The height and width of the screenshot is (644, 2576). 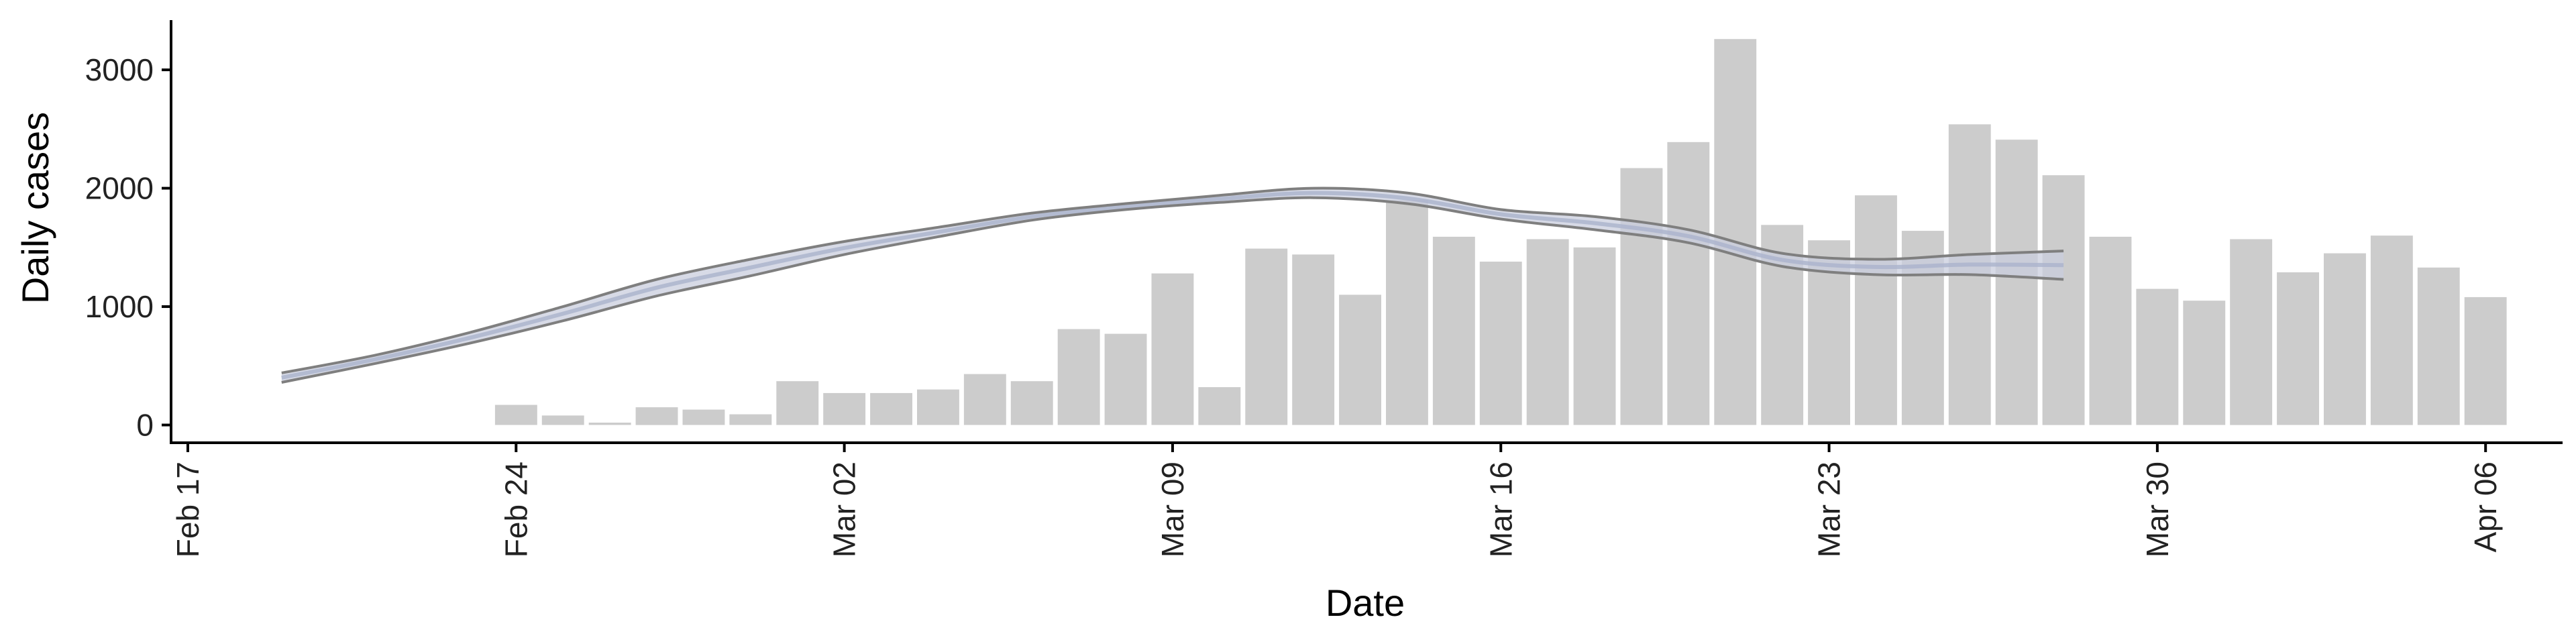 I want to click on y-tick-label: 1000, so click(x=119, y=306).